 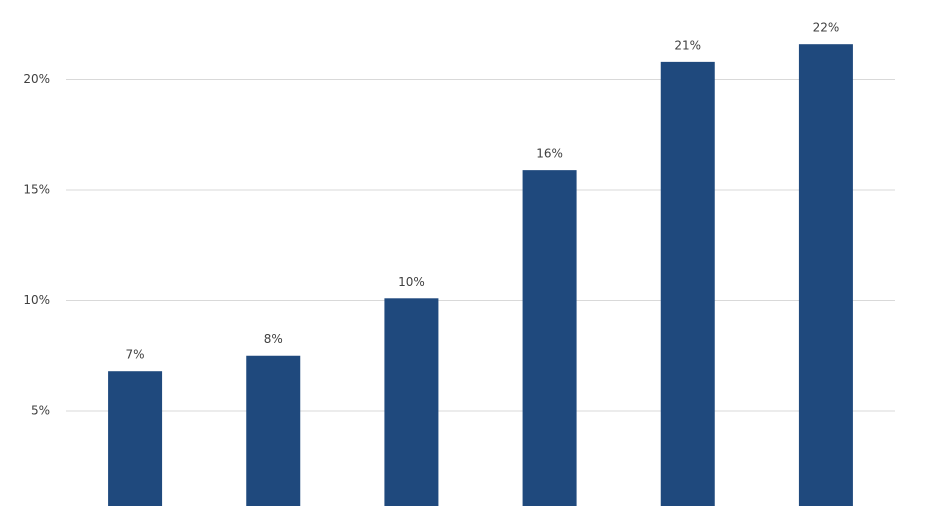 What do you see at coordinates (40, 410) in the screenshot?
I see `y-tick-label: 5%` at bounding box center [40, 410].